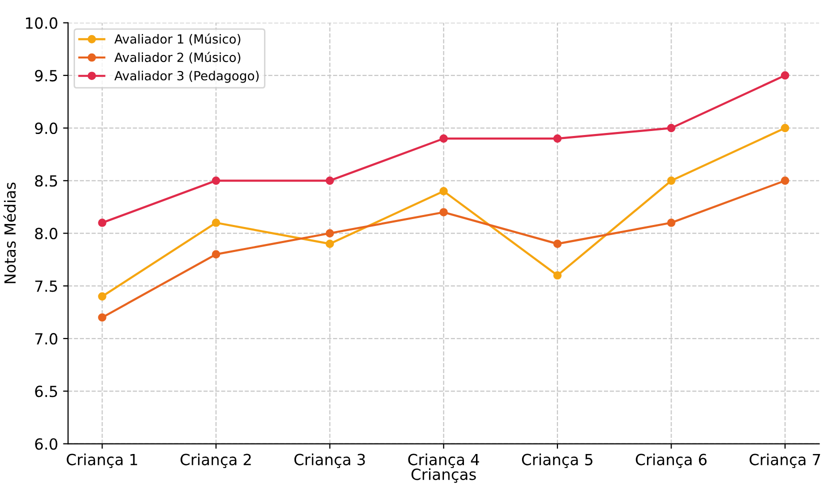 The height and width of the screenshot is (485, 830). Describe the element at coordinates (9, 233) in the screenshot. I see `y-axis-title: Notas Médias` at that location.